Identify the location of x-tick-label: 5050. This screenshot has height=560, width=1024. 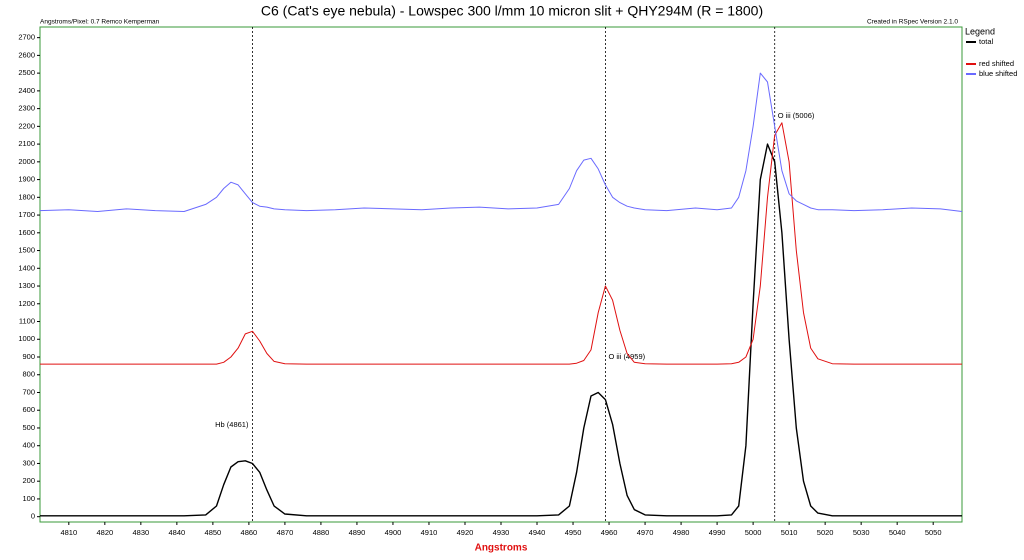
(933, 532).